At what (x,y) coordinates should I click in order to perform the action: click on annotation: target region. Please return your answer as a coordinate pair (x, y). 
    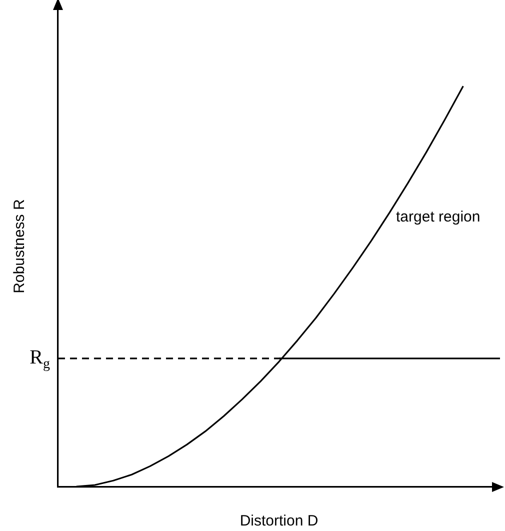
    Looking at the image, I should click on (438, 217).